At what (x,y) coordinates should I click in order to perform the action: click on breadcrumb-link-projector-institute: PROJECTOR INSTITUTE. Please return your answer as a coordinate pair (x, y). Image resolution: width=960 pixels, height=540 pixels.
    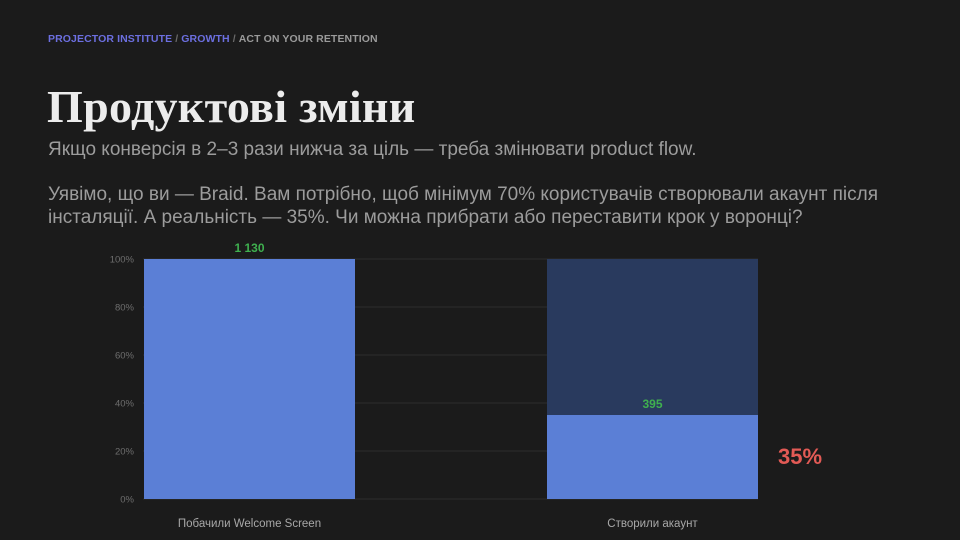
    Looking at the image, I should click on (110, 39).